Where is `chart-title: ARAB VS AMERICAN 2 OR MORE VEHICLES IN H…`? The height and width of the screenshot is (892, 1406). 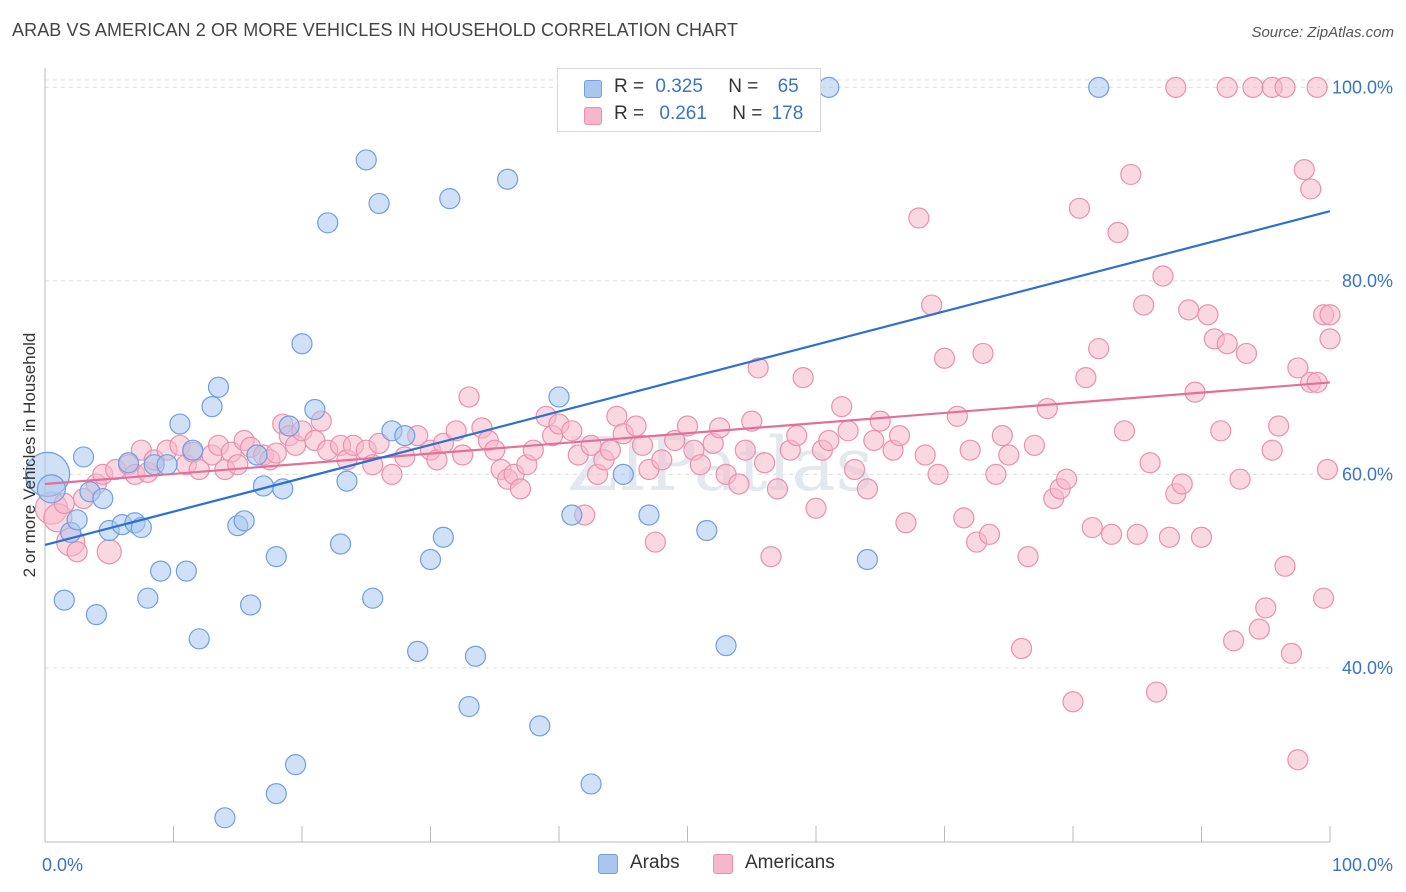
chart-title: ARAB VS AMERICAN 2 OR MORE VEHICLES IN H… is located at coordinates (375, 30).